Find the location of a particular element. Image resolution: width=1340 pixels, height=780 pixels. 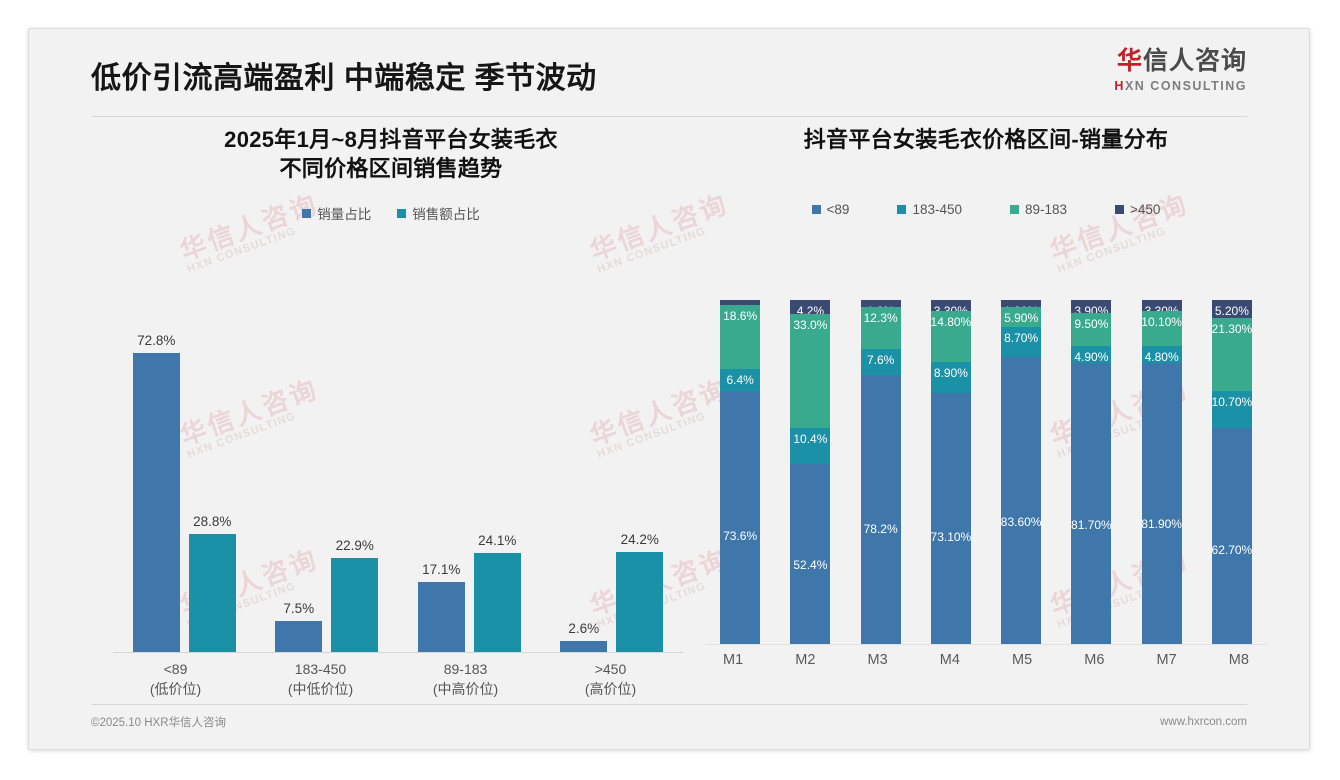

stack-segment: 8.90% is located at coordinates (950, 377).